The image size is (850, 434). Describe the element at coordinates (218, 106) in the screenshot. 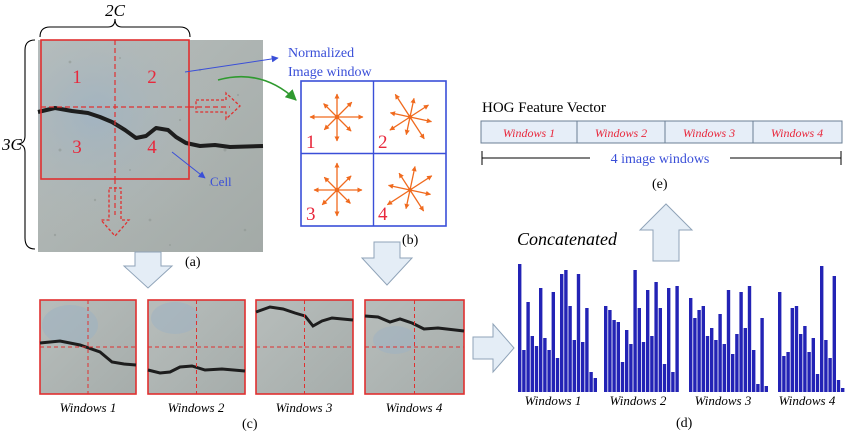

I see `slide-right-arrow` at that location.